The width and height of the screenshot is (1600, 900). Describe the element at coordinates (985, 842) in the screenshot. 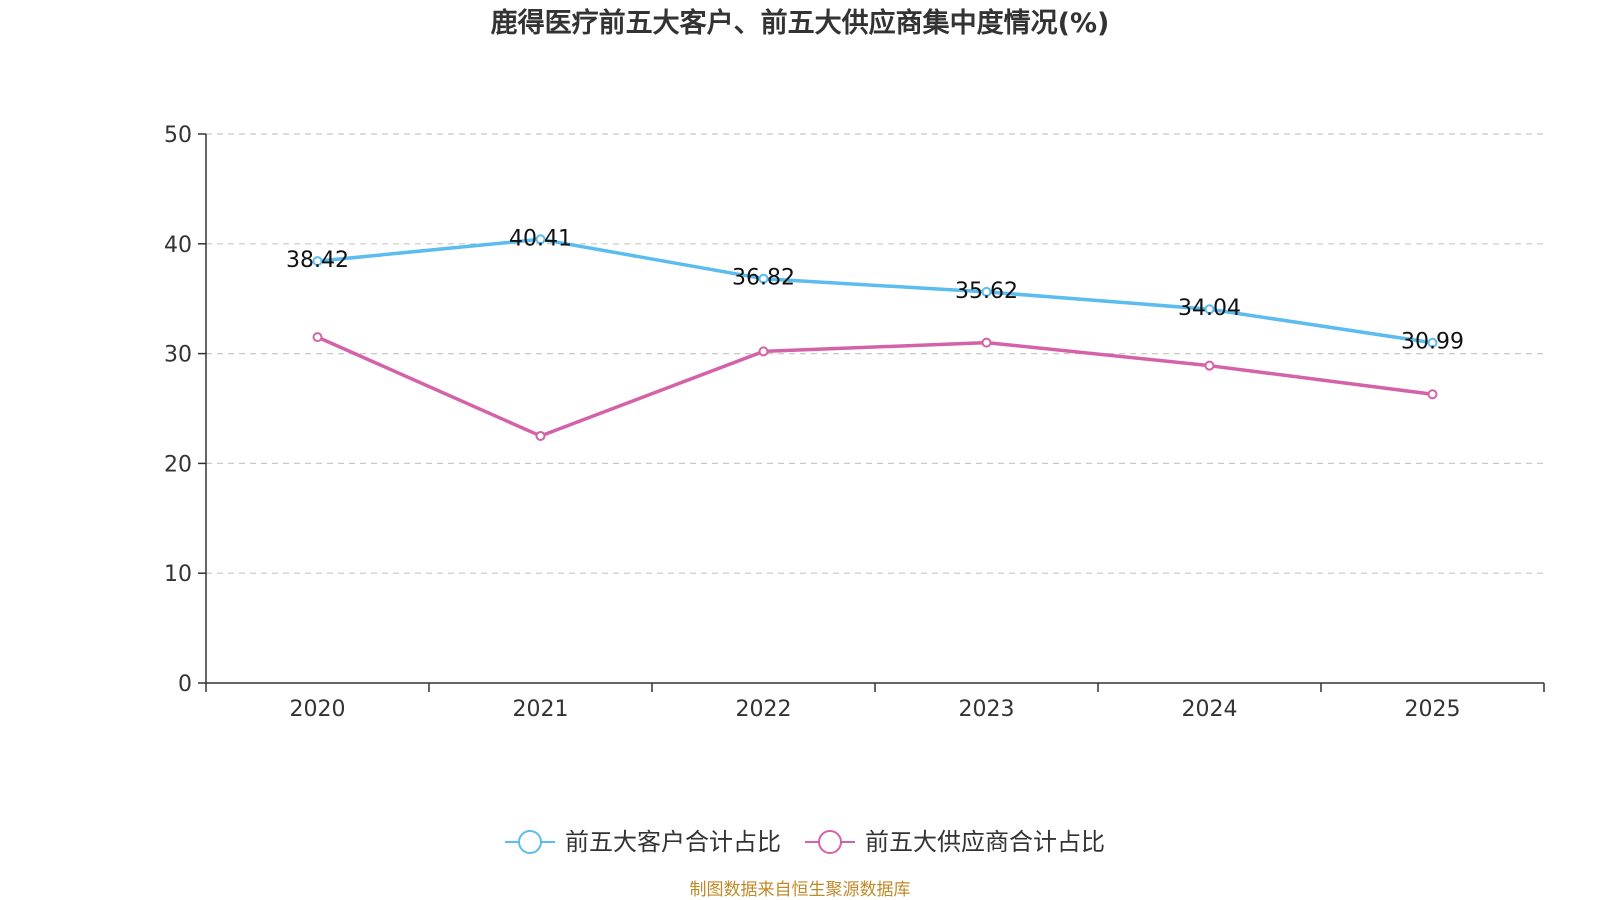

I see `legend-suppliers-label: 前五大供应商合计占比` at that location.